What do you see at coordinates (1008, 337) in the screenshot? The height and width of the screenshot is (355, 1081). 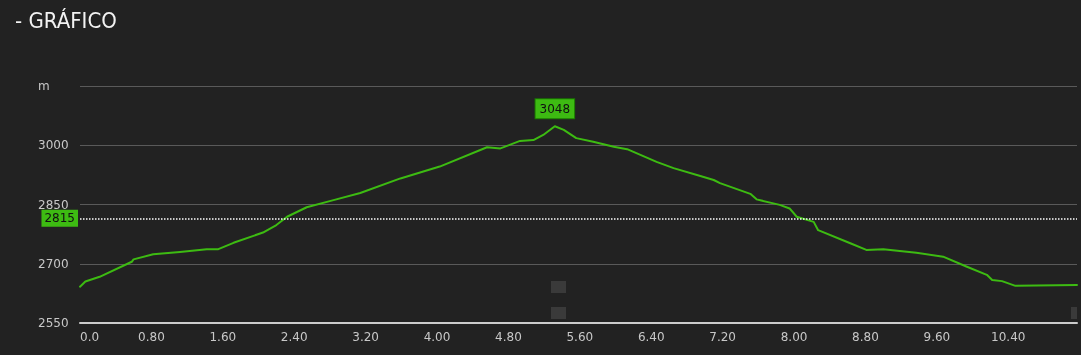 I see `x-tick-label: 10.40` at bounding box center [1008, 337].